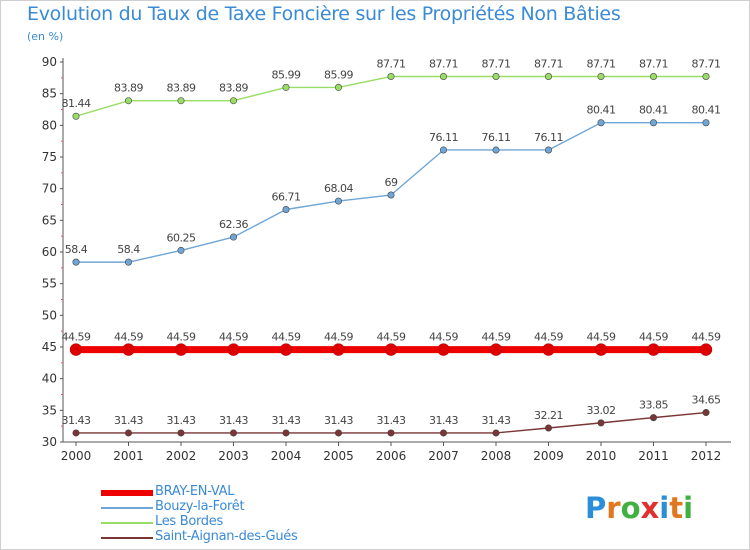 The height and width of the screenshot is (550, 750). I want to click on x-tick-label: 2003, so click(233, 456).